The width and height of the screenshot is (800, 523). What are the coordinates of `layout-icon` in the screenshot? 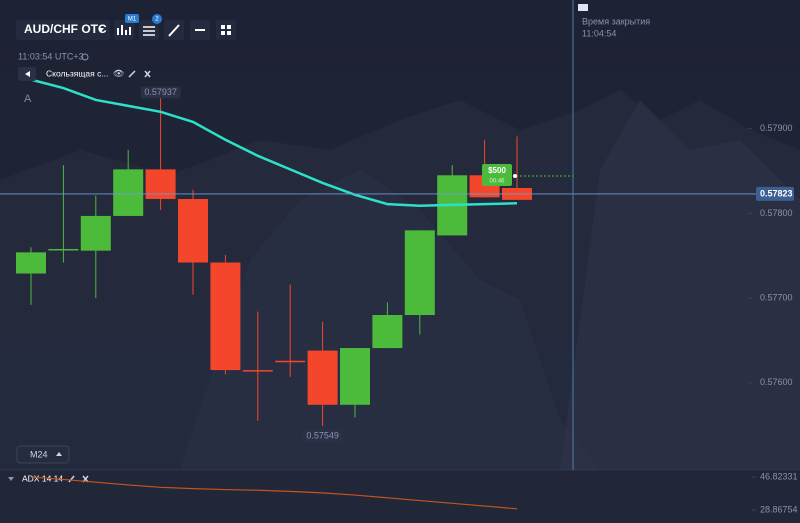 It's located at (226, 30).